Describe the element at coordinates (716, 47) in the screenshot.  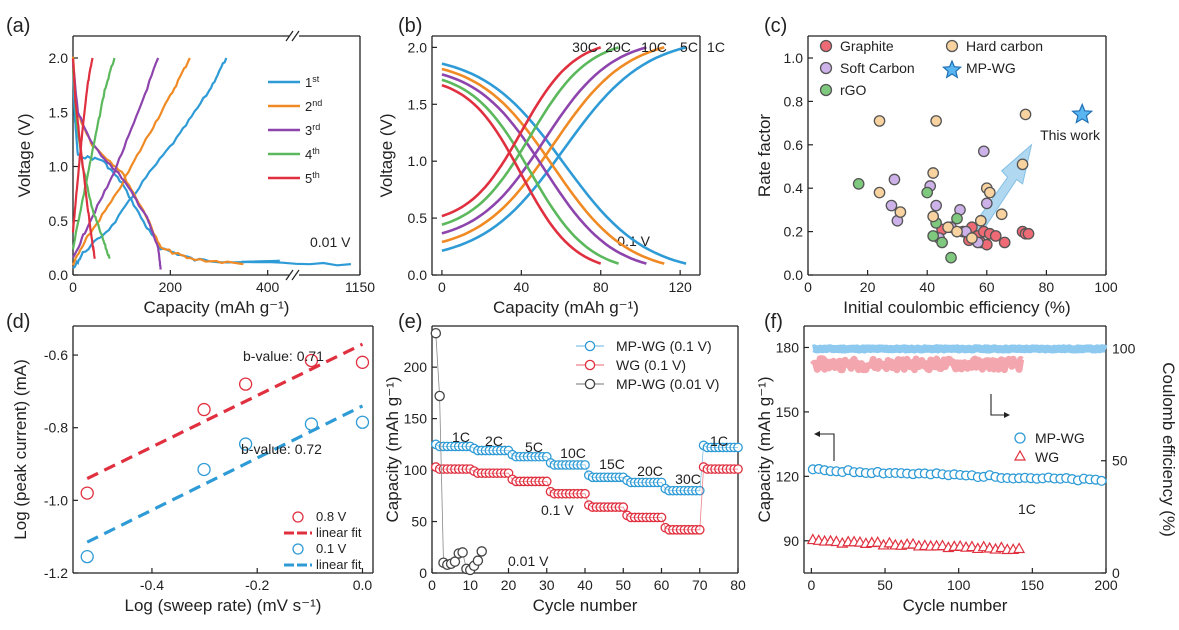
I see `rate-label: 1C` at that location.